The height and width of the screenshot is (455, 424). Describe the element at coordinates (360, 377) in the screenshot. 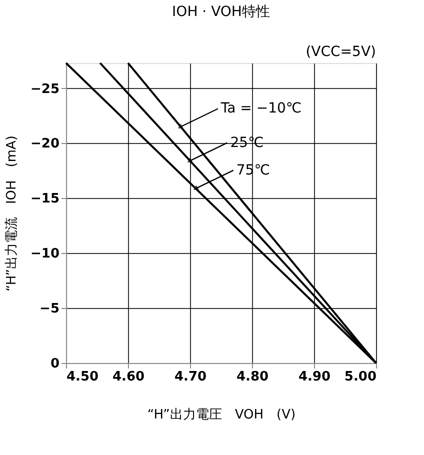

I see `x-tick-label: 5.00` at that location.